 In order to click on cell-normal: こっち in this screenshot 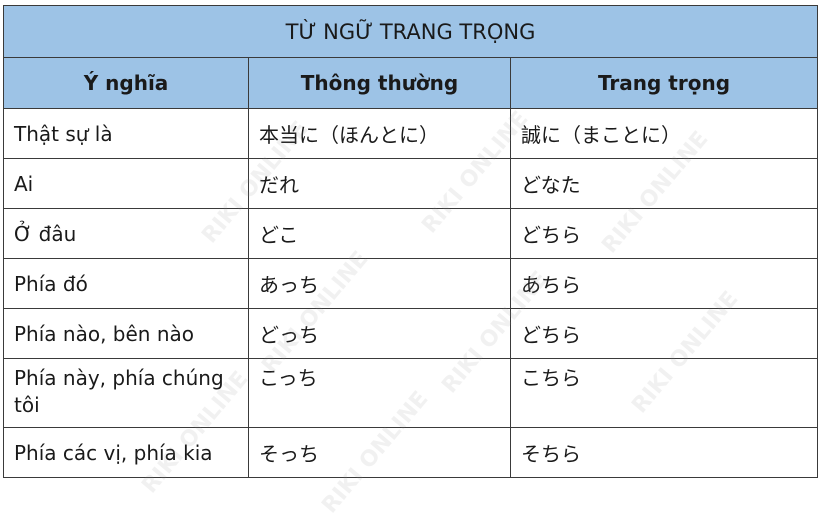, I will do `click(379, 393)`.